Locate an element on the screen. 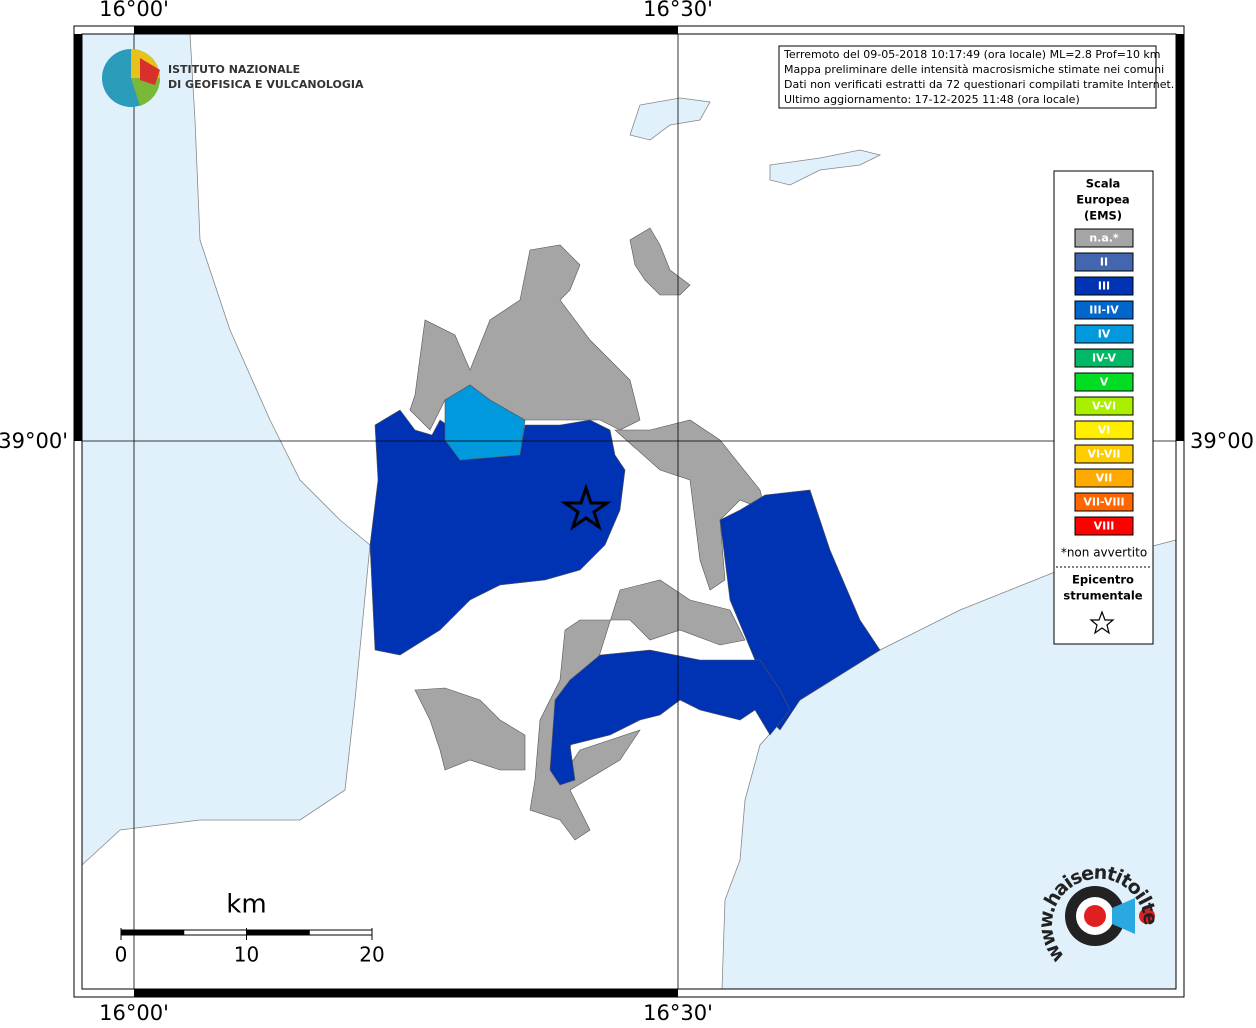 This screenshot has width=1256, height=1028. scale-label: 0 is located at coordinates (121, 955).